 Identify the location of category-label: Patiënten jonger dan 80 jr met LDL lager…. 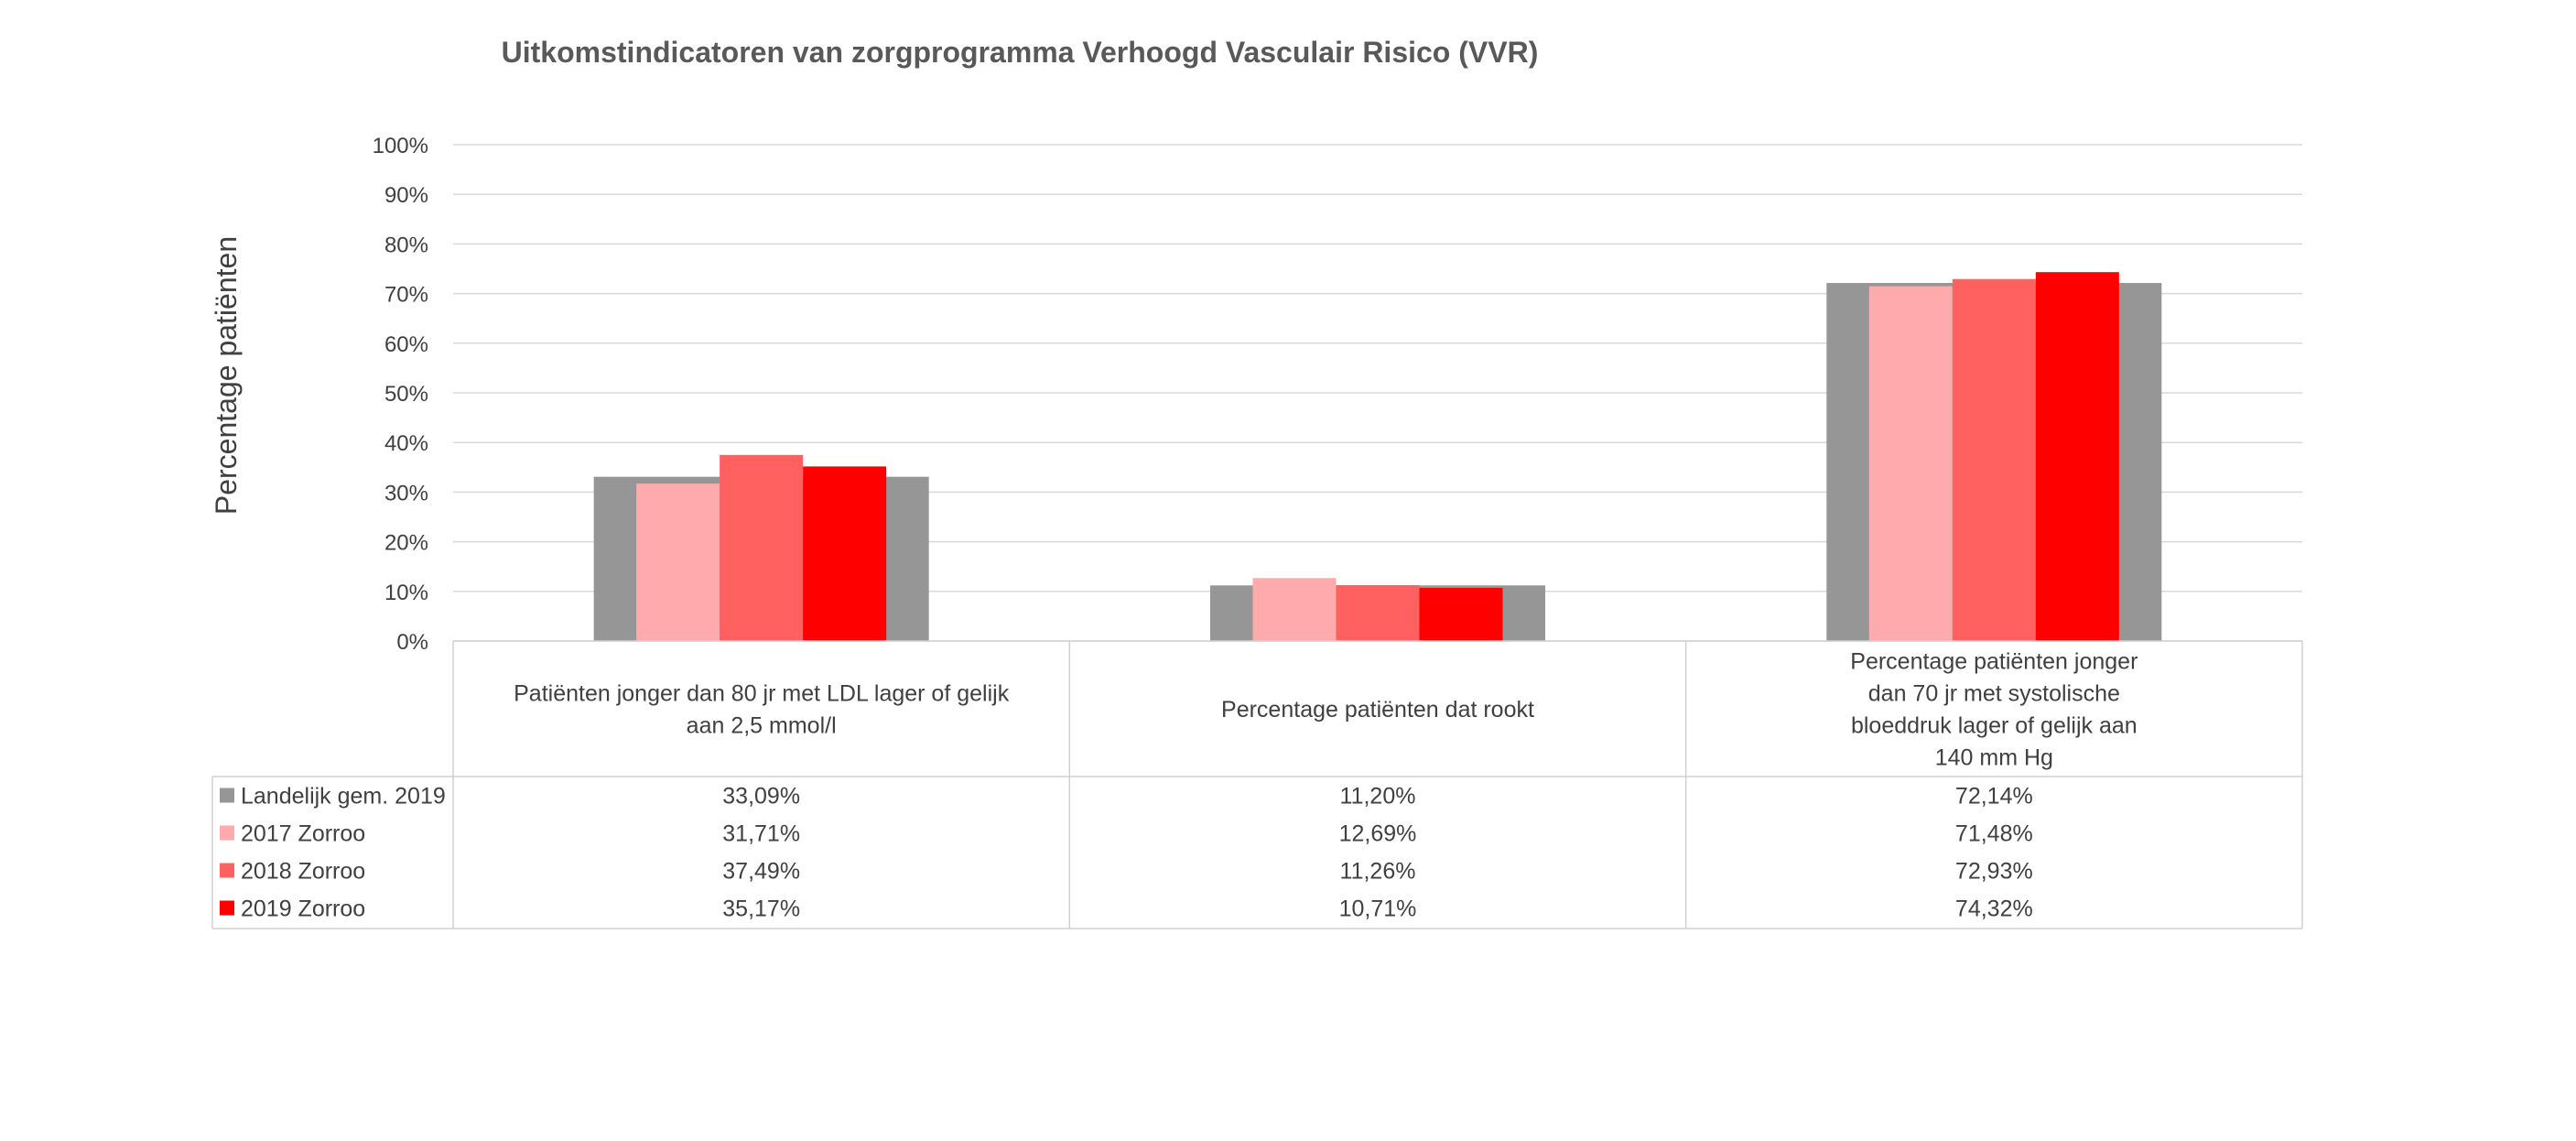
(762, 694).